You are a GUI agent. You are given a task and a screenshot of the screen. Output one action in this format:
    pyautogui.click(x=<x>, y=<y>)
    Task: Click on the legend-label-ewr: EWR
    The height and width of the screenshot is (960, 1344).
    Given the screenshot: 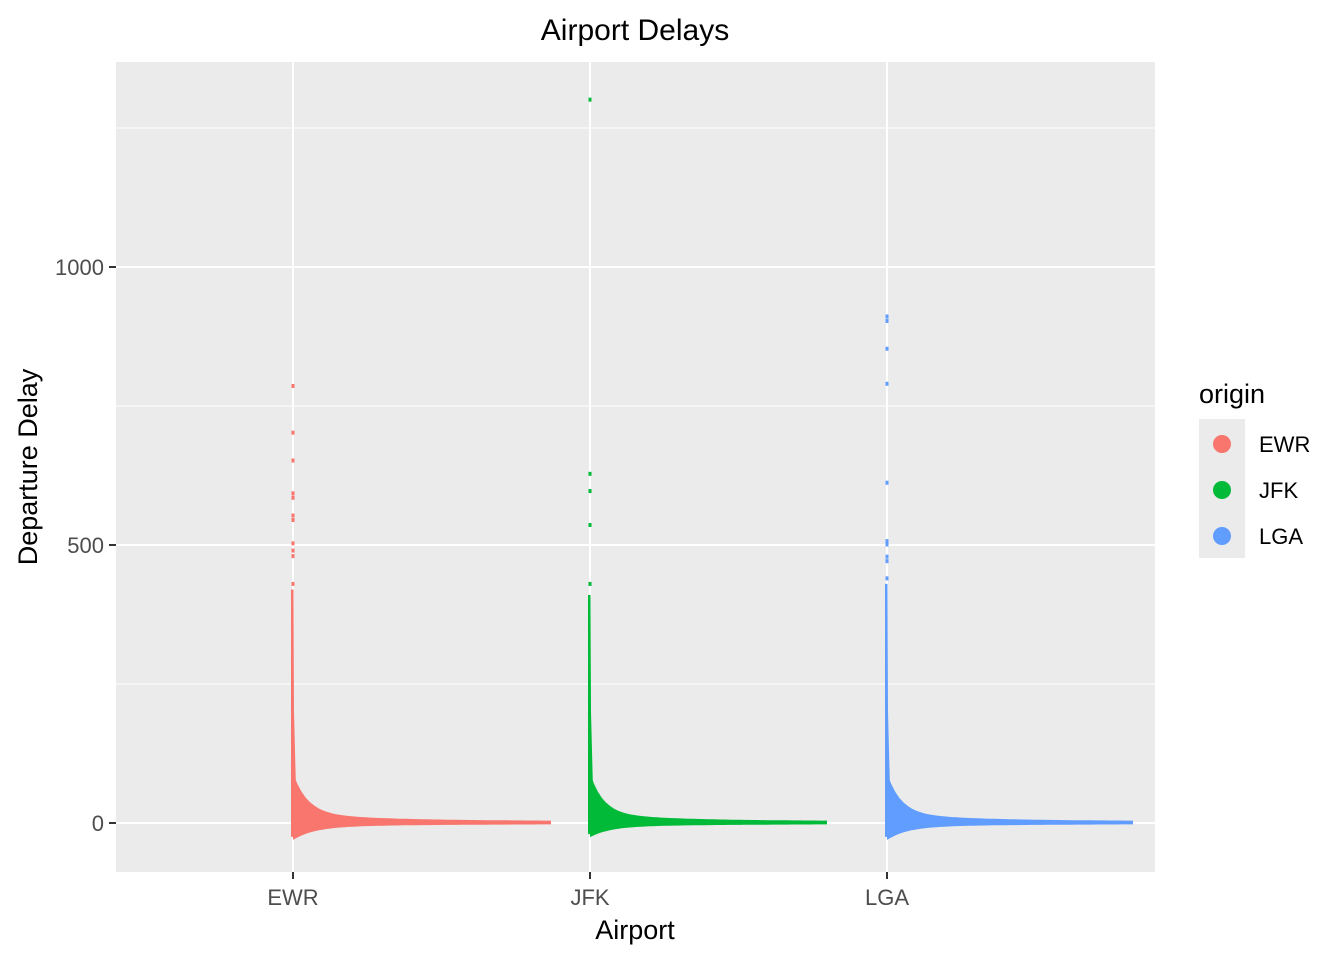 What is the action you would take?
    pyautogui.click(x=1284, y=444)
    